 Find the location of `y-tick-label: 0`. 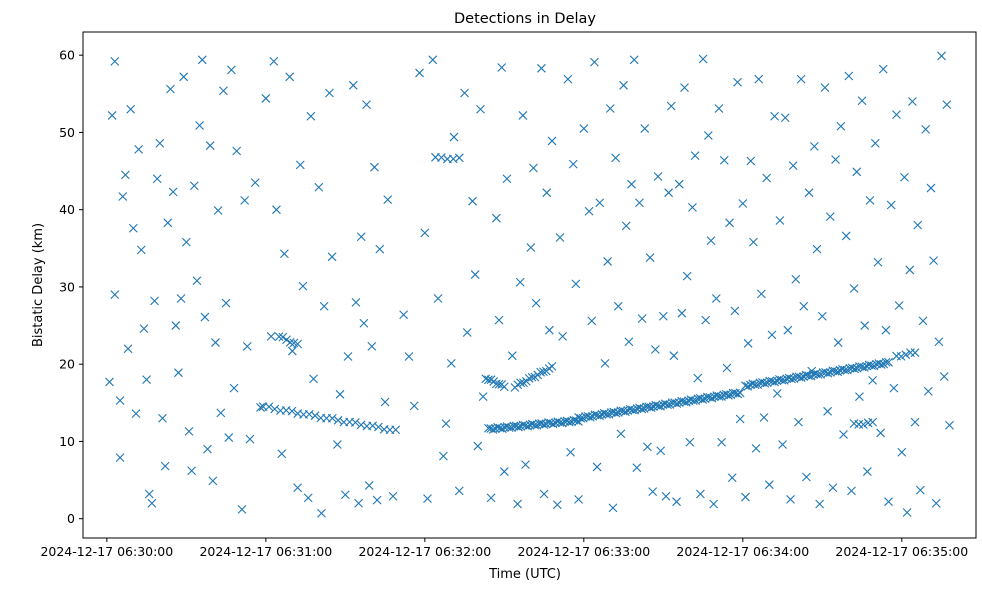

y-tick-label: 0 is located at coordinates (71, 518).